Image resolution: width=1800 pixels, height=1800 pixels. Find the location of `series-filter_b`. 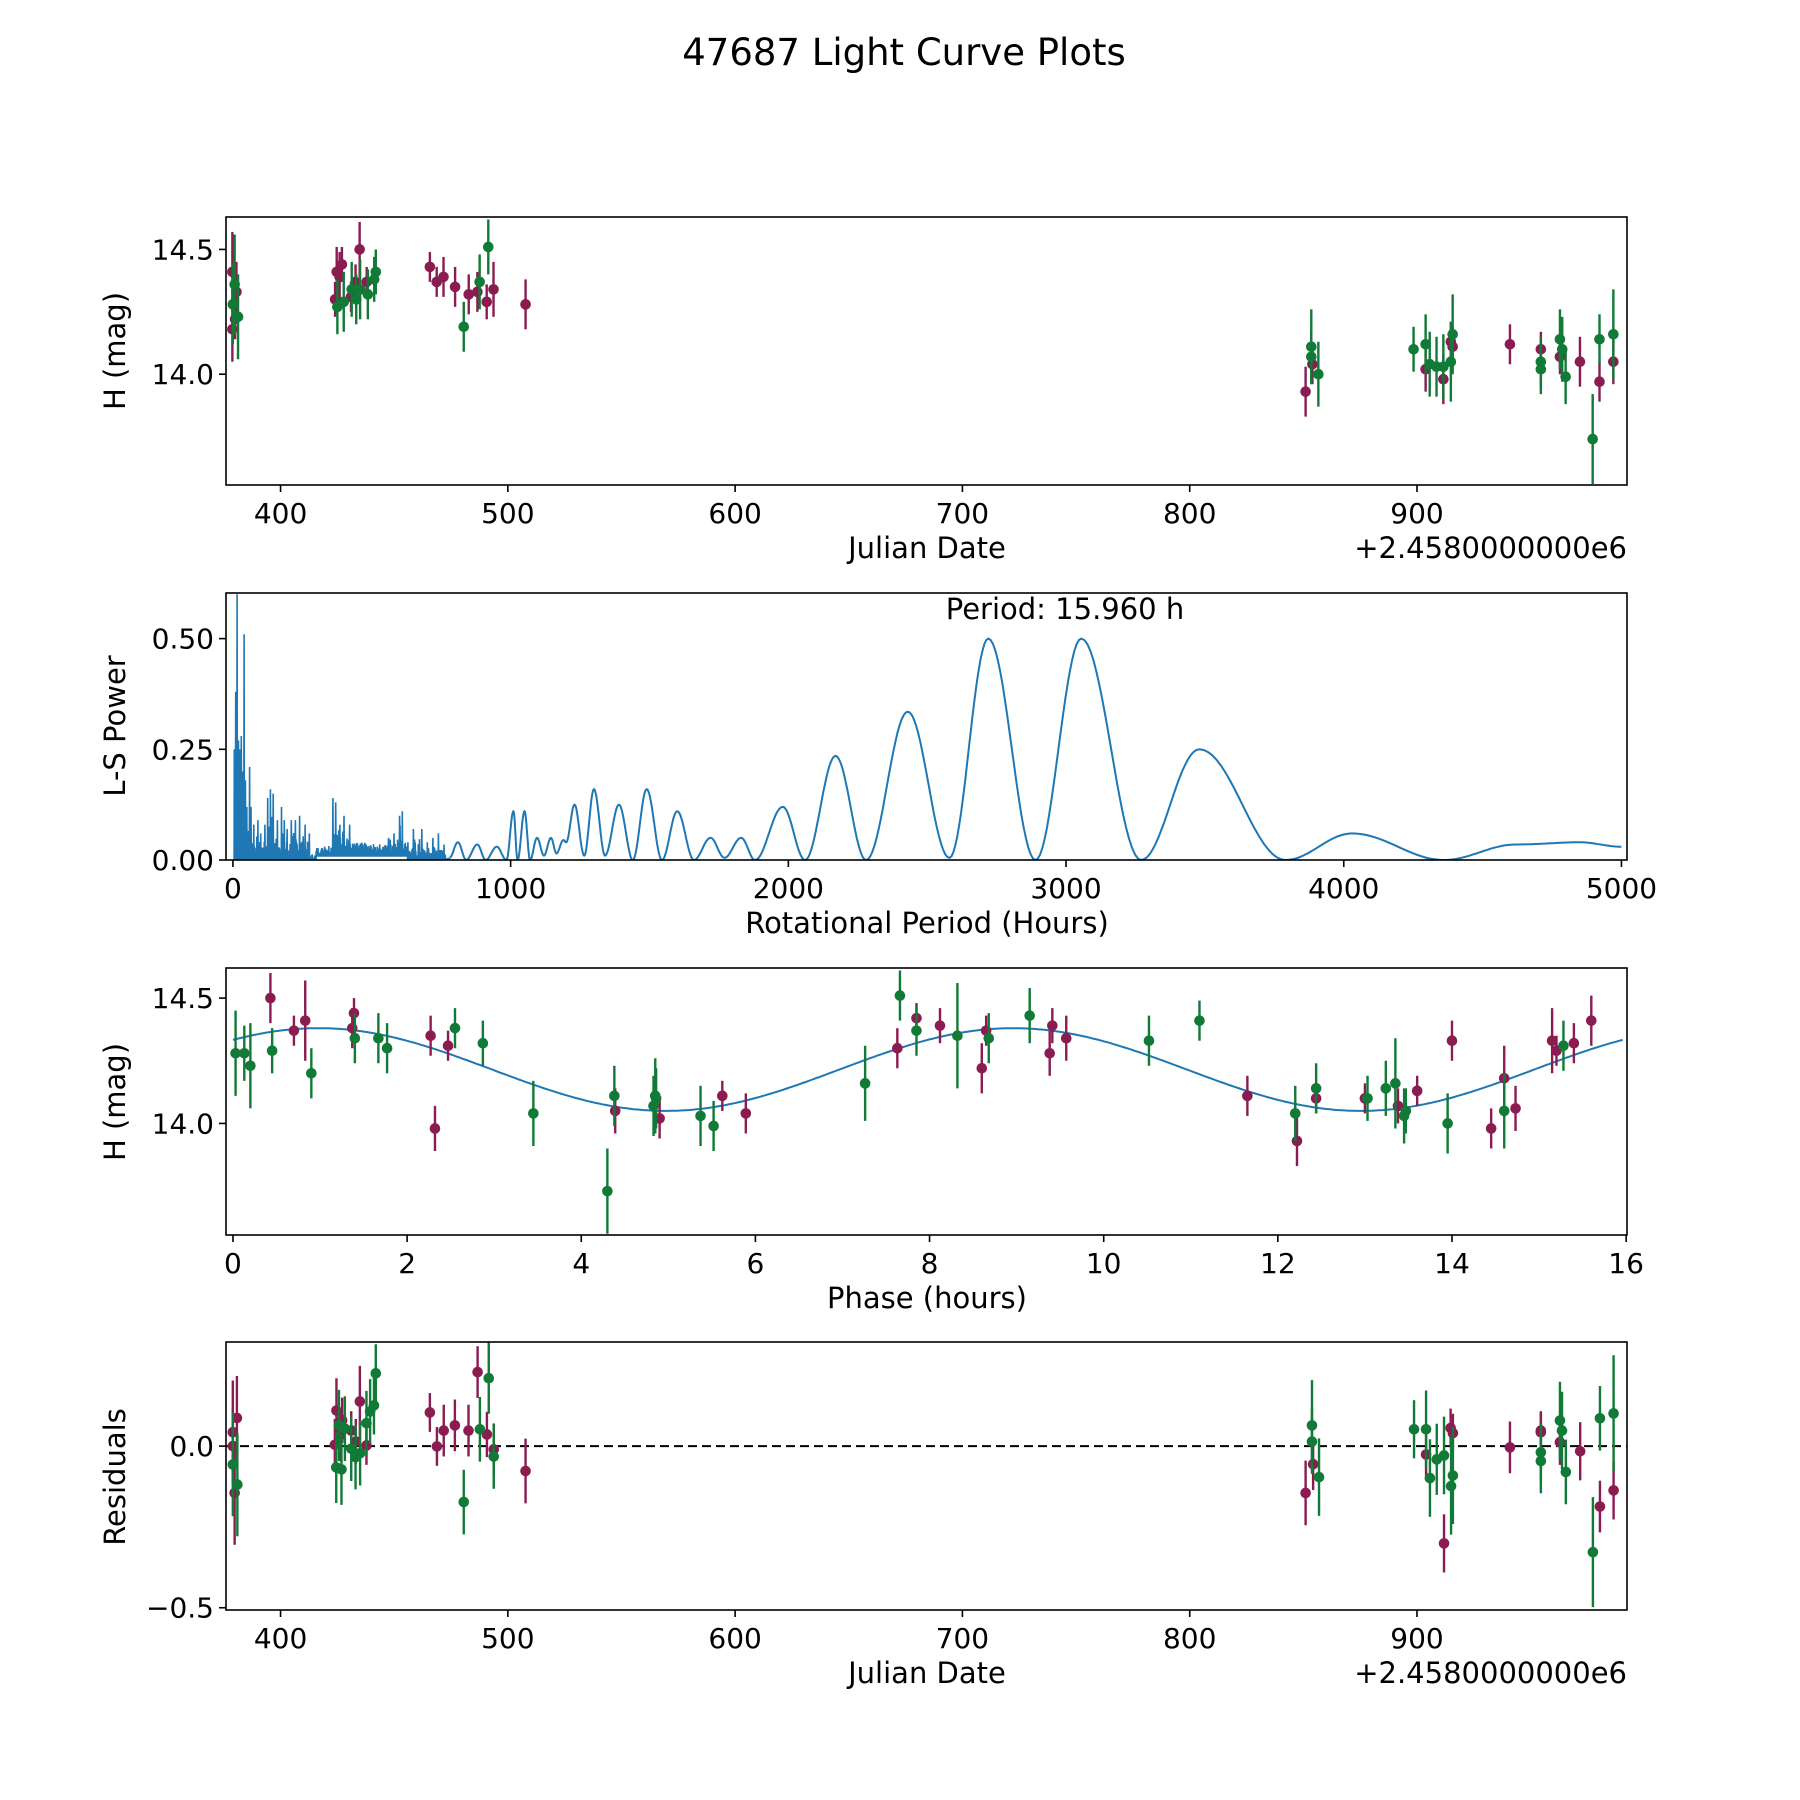

series-filter_b is located at coordinates (899, 1102).